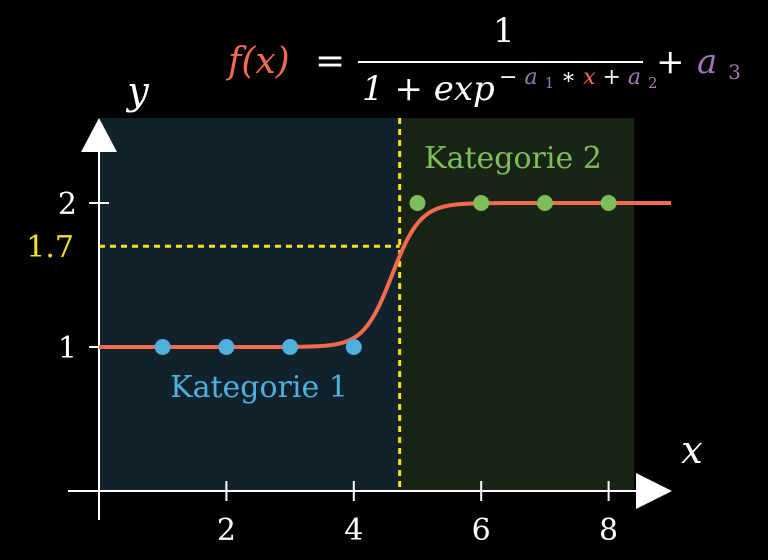 The height and width of the screenshot is (560, 768). Describe the element at coordinates (67, 348) in the screenshot. I see `y-tick-label: 1` at that location.